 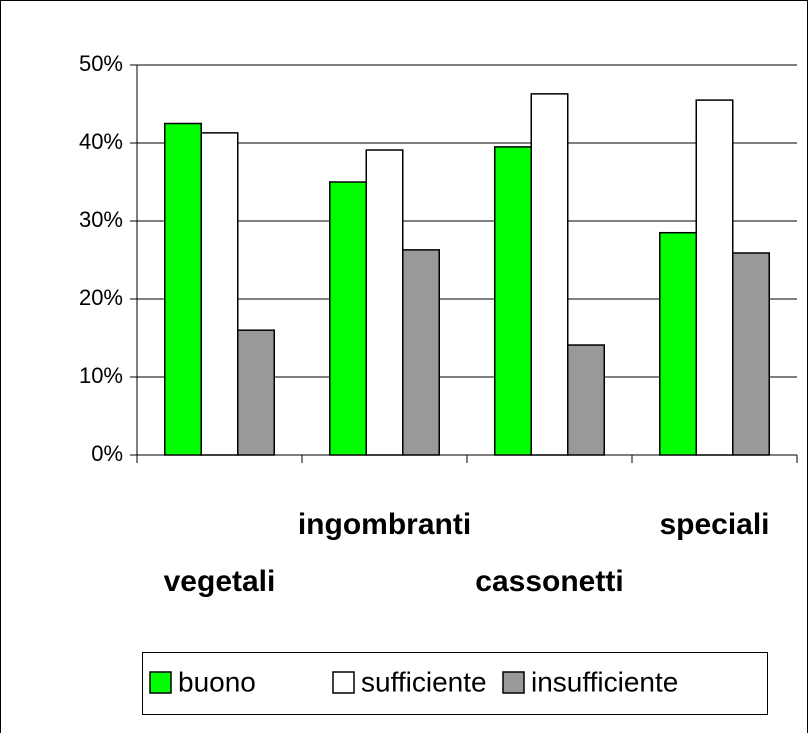 I want to click on y-tick-label: 0%, so click(x=107, y=453).